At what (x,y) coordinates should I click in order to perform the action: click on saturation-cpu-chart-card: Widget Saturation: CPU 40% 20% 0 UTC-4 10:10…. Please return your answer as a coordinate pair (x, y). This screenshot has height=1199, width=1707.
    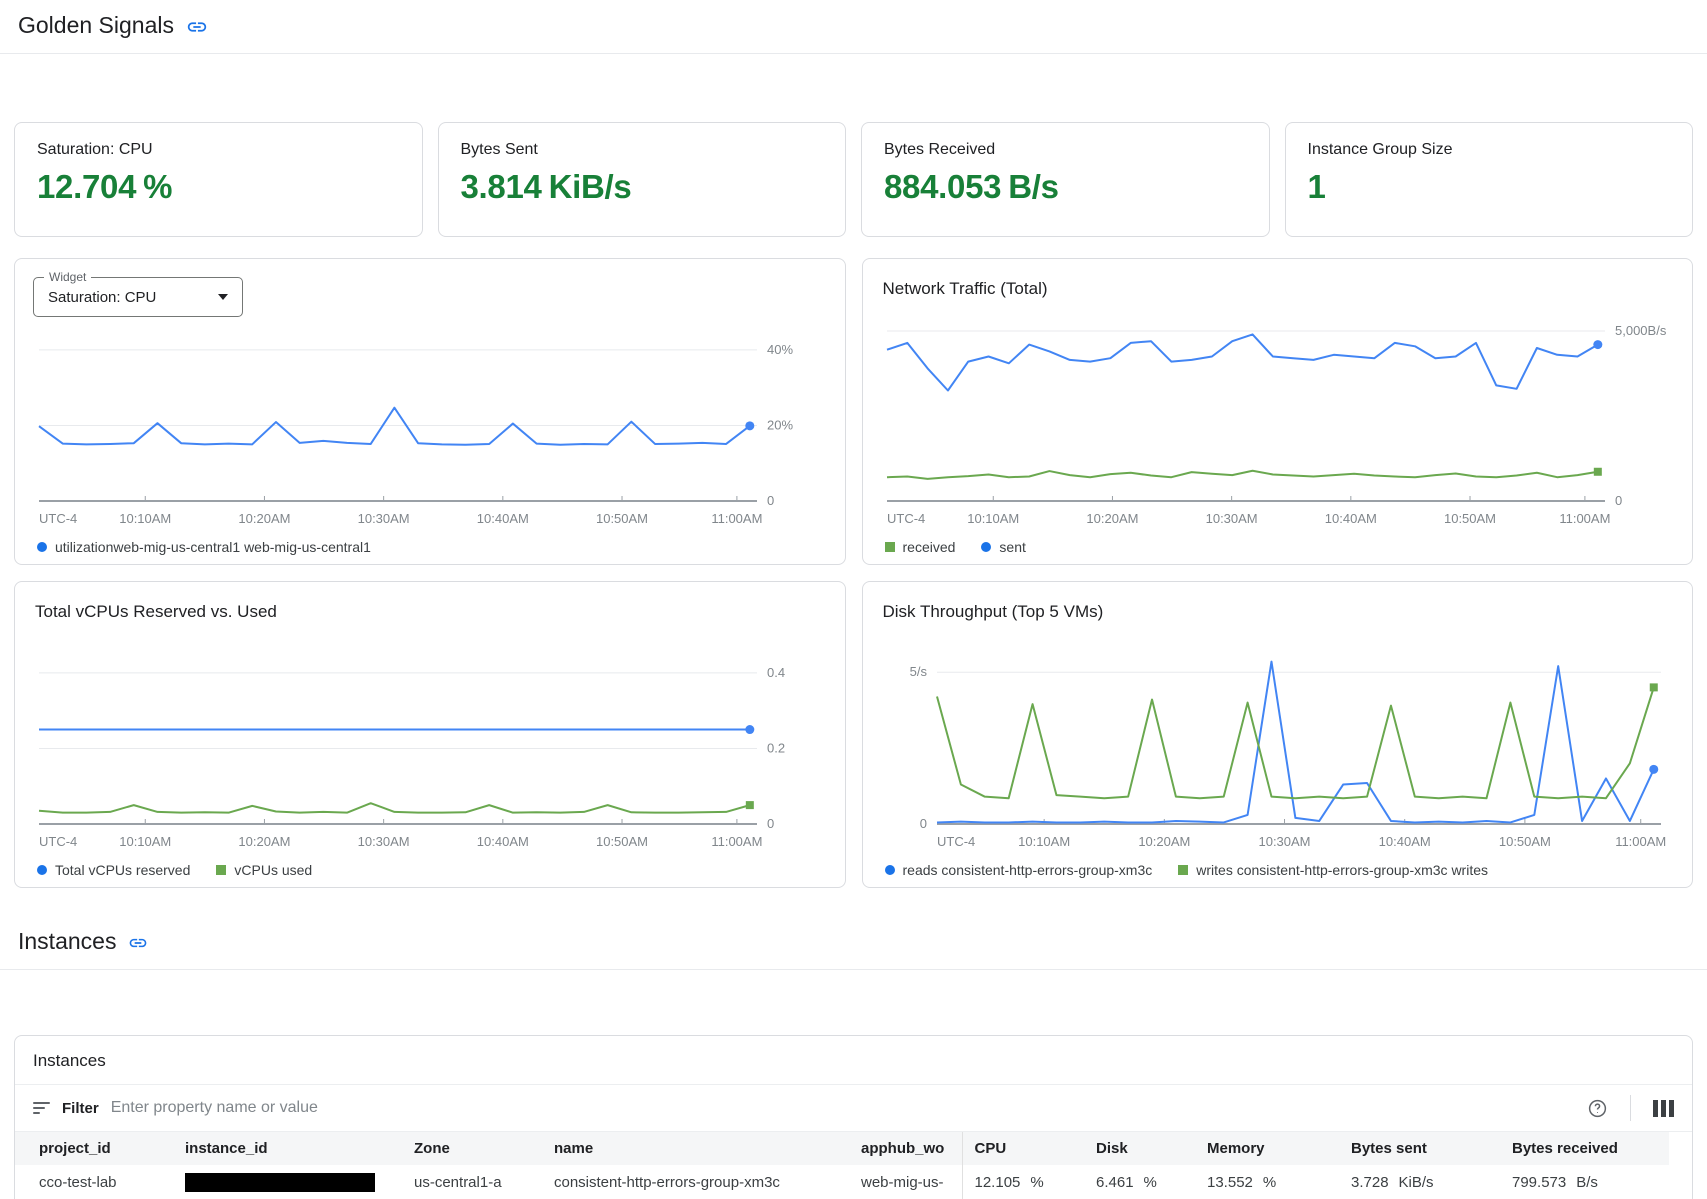
    Looking at the image, I should click on (430, 411).